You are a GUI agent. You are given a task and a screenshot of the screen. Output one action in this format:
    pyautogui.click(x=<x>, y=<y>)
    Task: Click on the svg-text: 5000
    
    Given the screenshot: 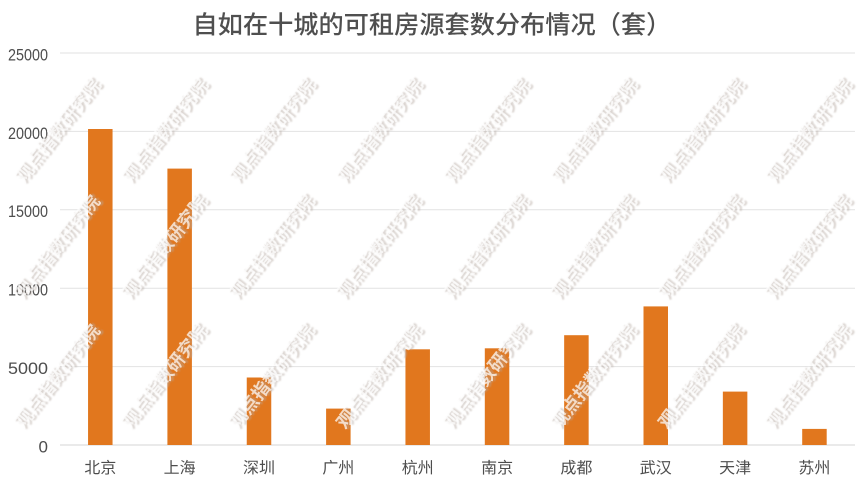 What is the action you would take?
    pyautogui.click(x=28, y=368)
    